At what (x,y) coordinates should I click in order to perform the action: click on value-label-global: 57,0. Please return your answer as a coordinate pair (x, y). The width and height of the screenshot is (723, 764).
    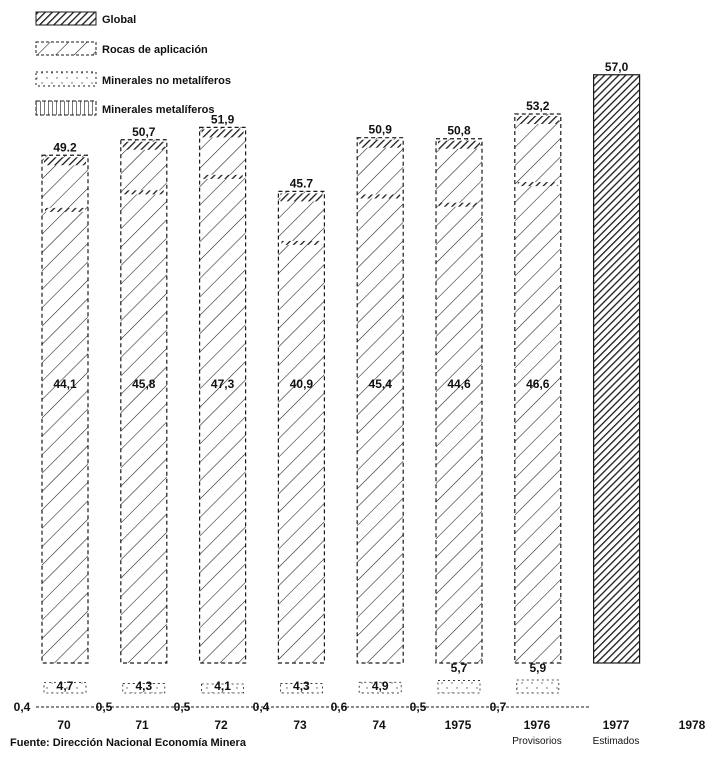
    Looking at the image, I should click on (617, 67).